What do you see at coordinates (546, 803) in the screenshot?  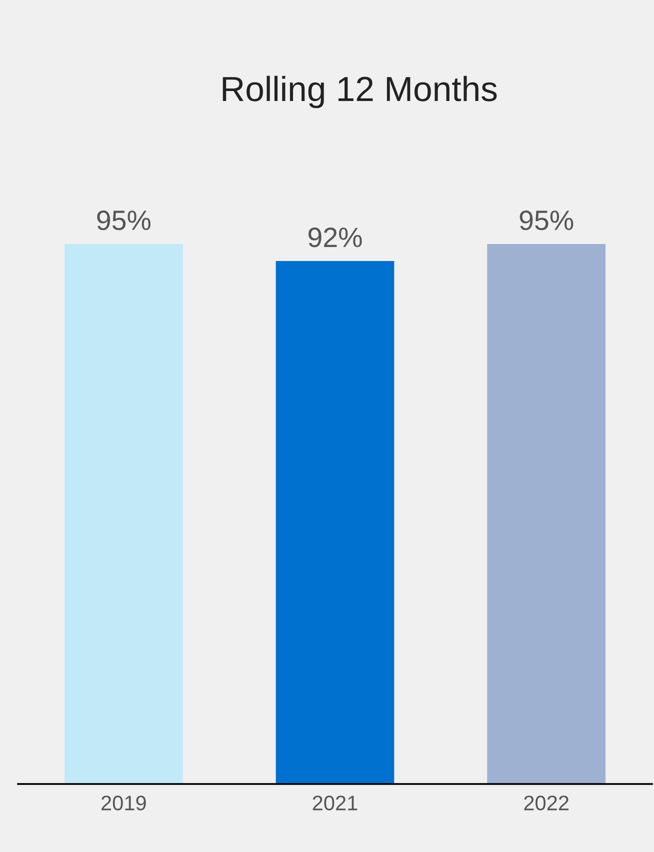 I see `x-tick-label: 2022` at bounding box center [546, 803].